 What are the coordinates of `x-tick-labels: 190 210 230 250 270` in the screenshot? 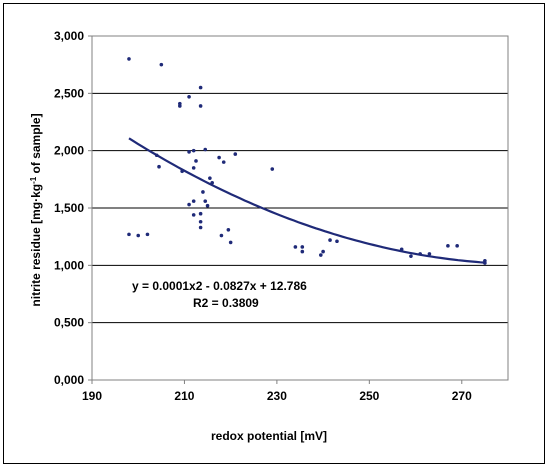 It's located at (277, 396).